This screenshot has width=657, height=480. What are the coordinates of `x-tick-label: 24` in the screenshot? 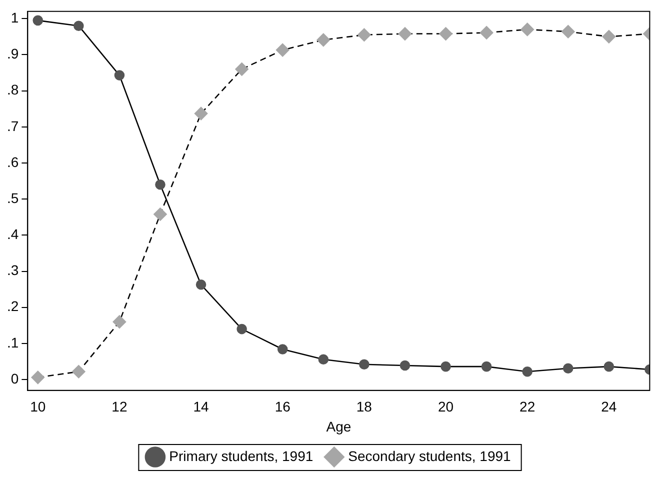 It's located at (609, 406).